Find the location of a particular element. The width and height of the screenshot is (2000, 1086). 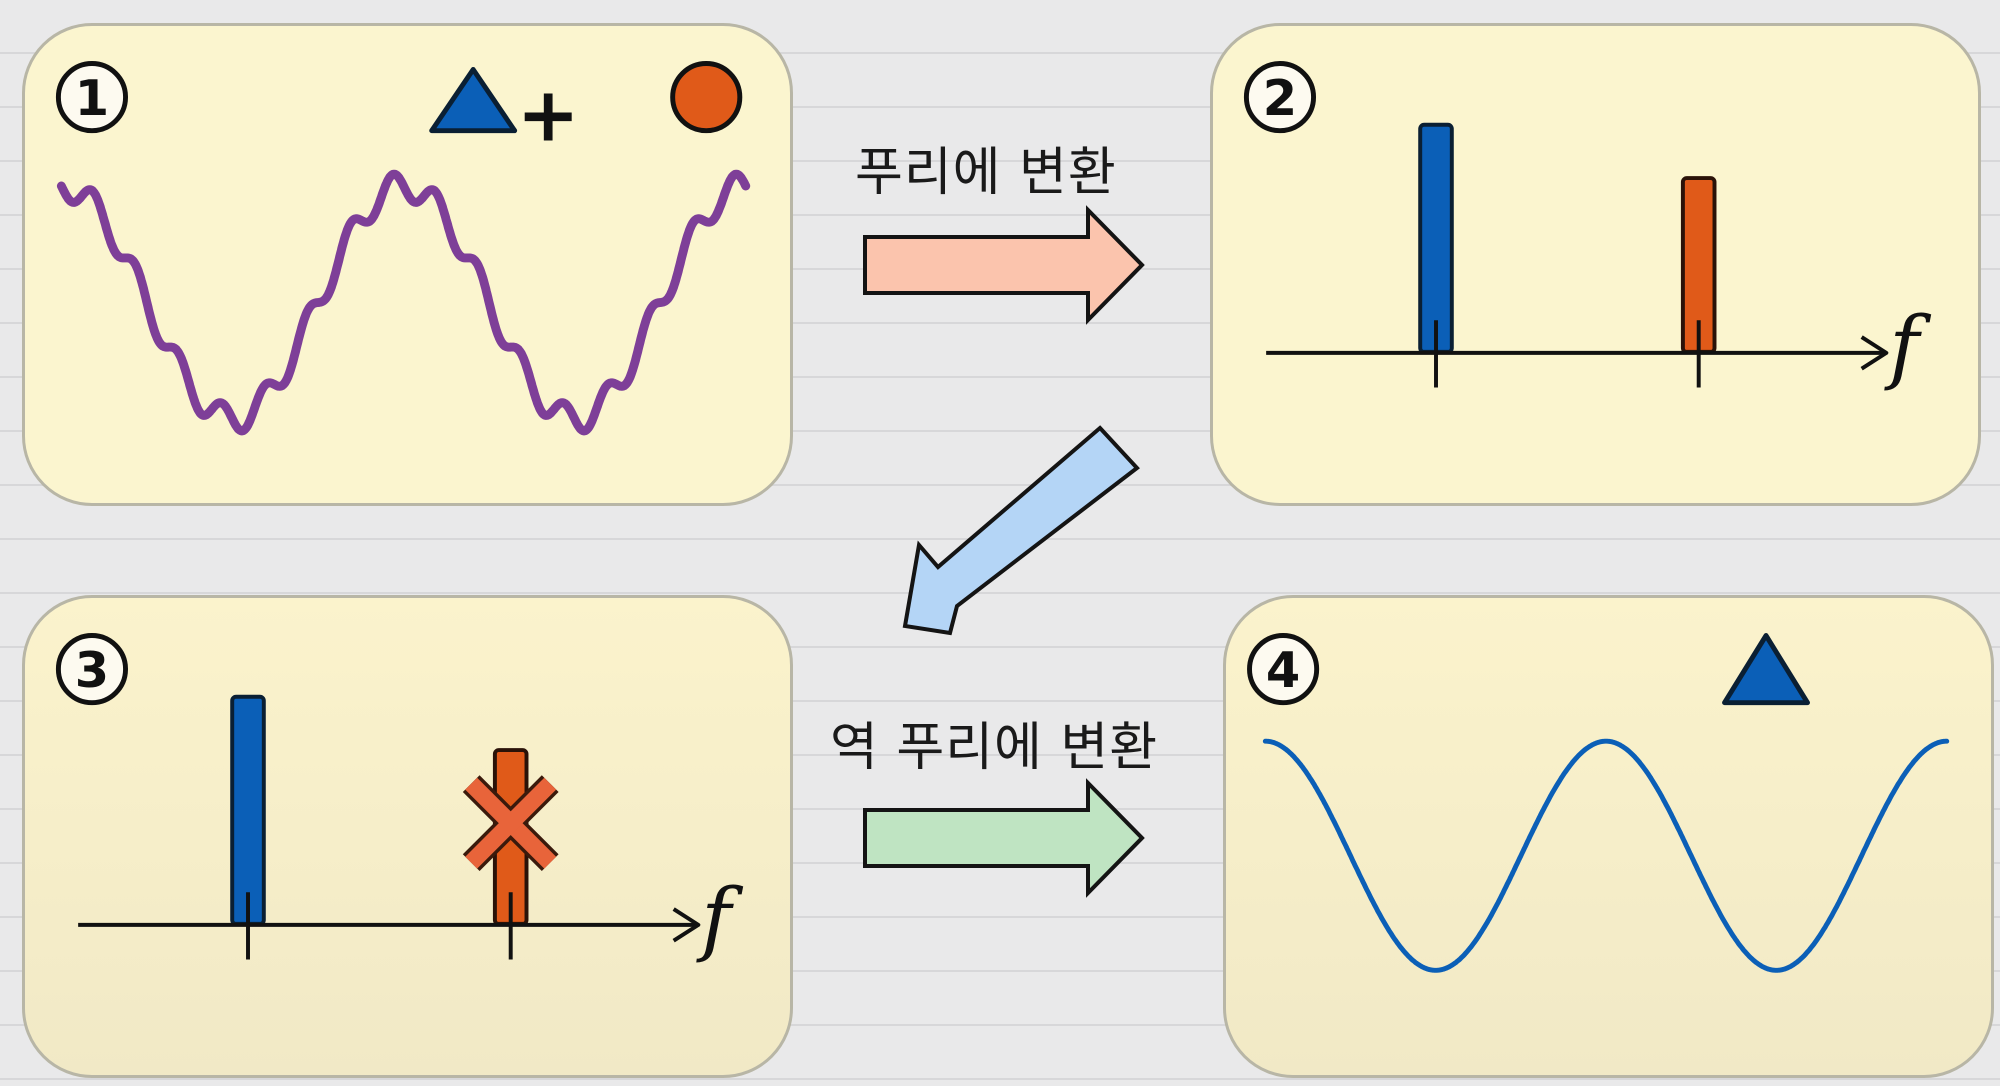

panel-number-2: 2 is located at coordinates (1280, 97).